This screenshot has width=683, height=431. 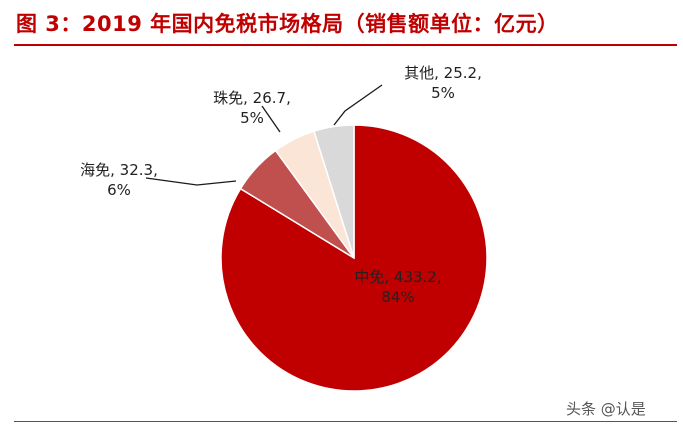 I want to click on slice-label-3: 其他, 25.2, 5%, so click(x=443, y=83).